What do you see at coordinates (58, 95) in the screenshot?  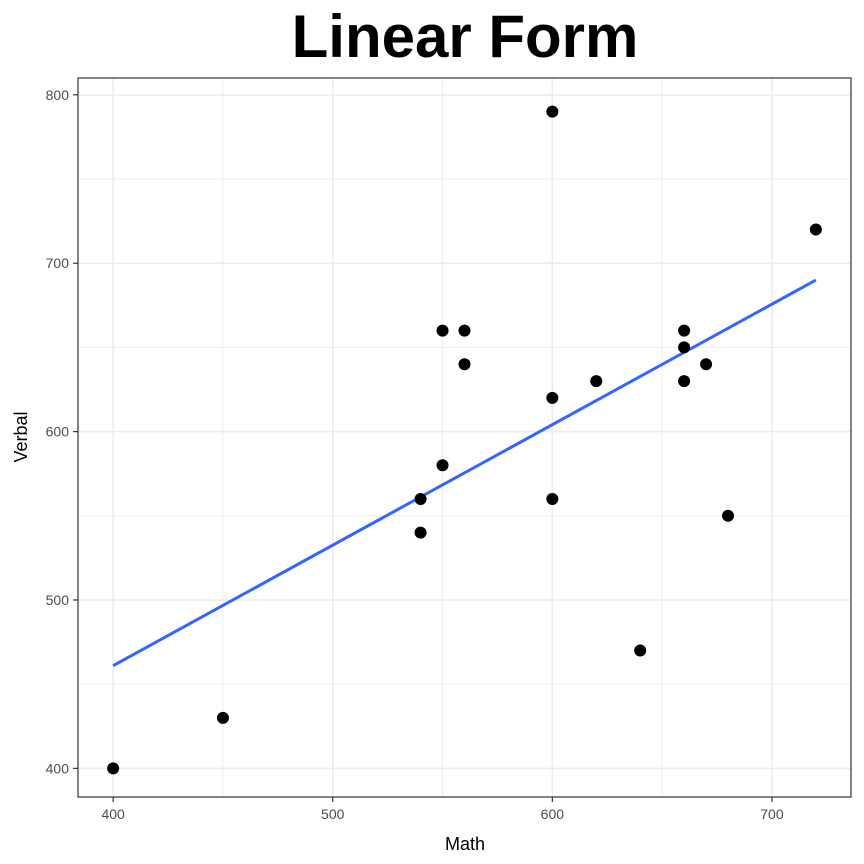 I see `y-tick-label: 800` at bounding box center [58, 95].